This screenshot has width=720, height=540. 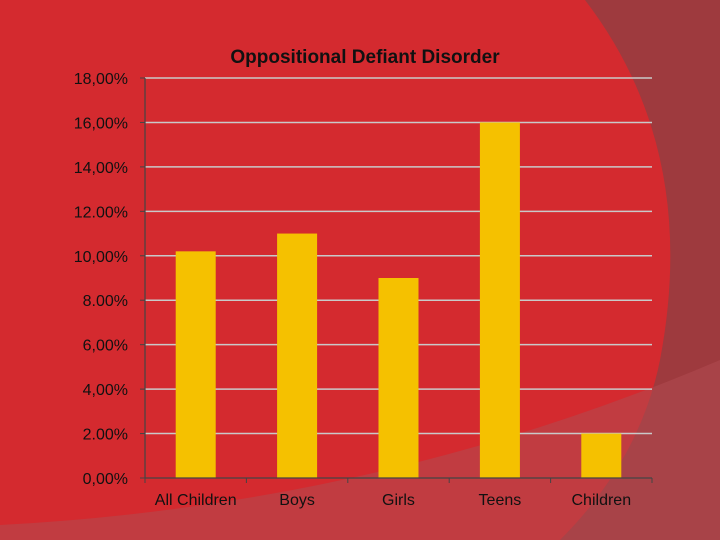 What do you see at coordinates (196, 500) in the screenshot?
I see `x-tick-label: All Children` at bounding box center [196, 500].